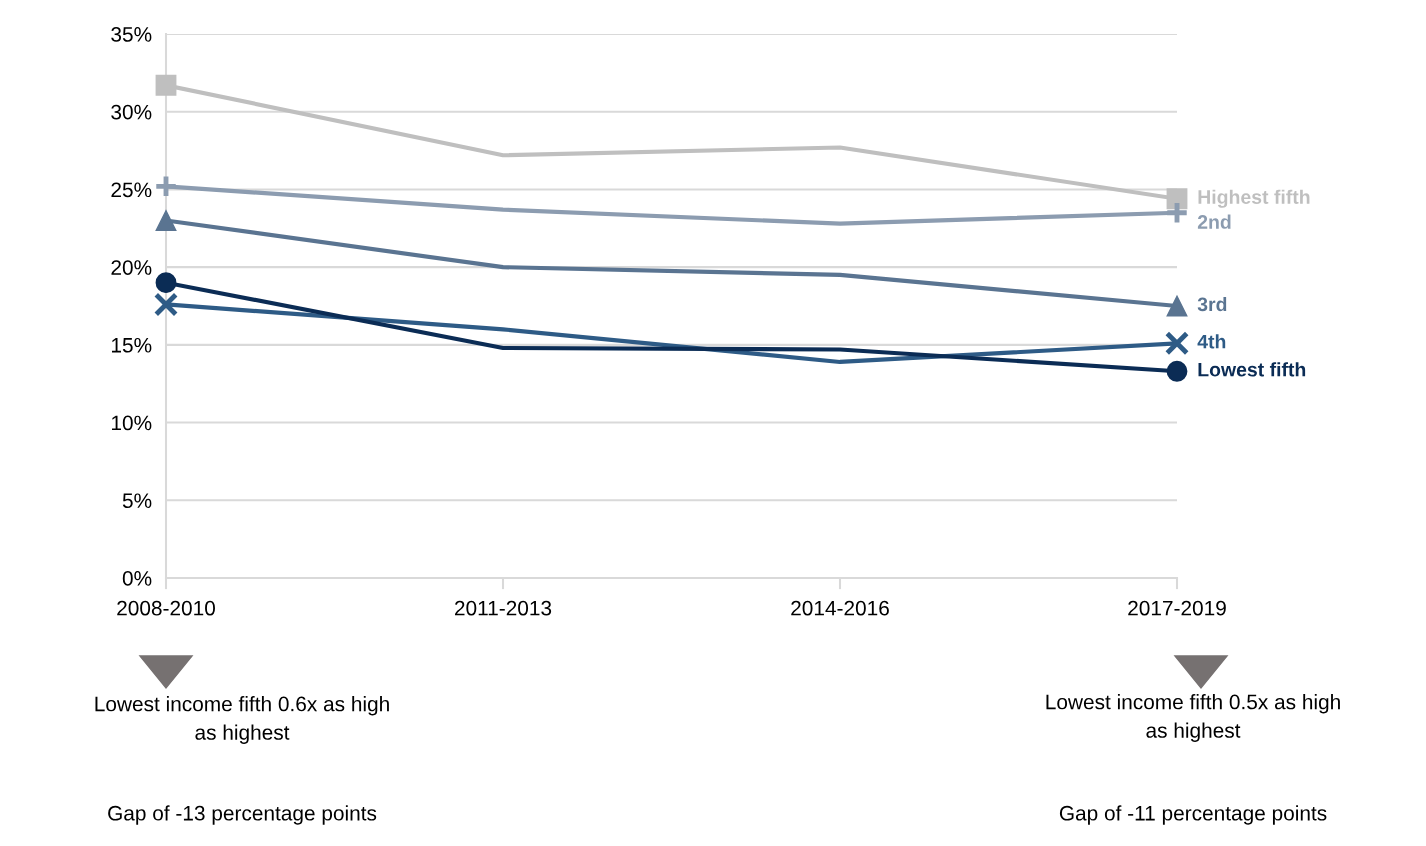 The width and height of the screenshot is (1426, 846). Describe the element at coordinates (137, 578) in the screenshot. I see `y-tick-label: 0%` at that location.